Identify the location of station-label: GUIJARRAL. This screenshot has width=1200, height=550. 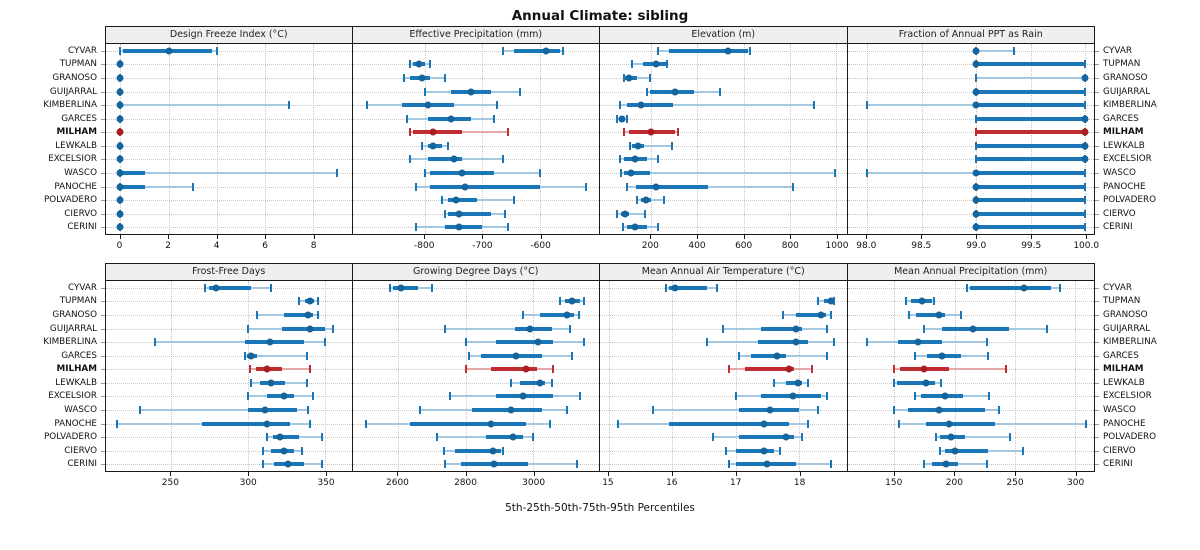
(1127, 328).